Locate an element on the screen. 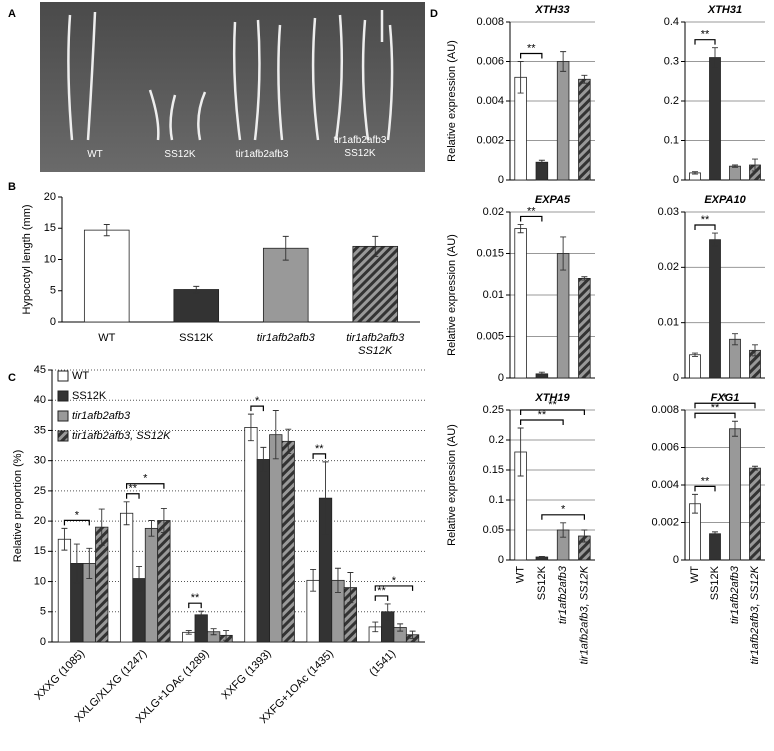 The image size is (774, 751). photo-label: tir1afb2afb3 SS12K is located at coordinates (360, 147).